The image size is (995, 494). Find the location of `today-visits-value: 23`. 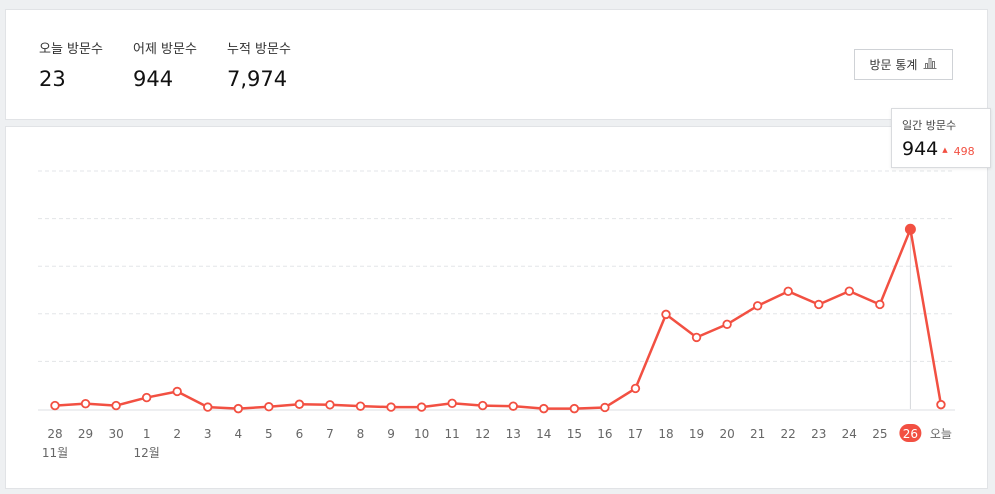

today-visits-value: 23 is located at coordinates (52, 79).